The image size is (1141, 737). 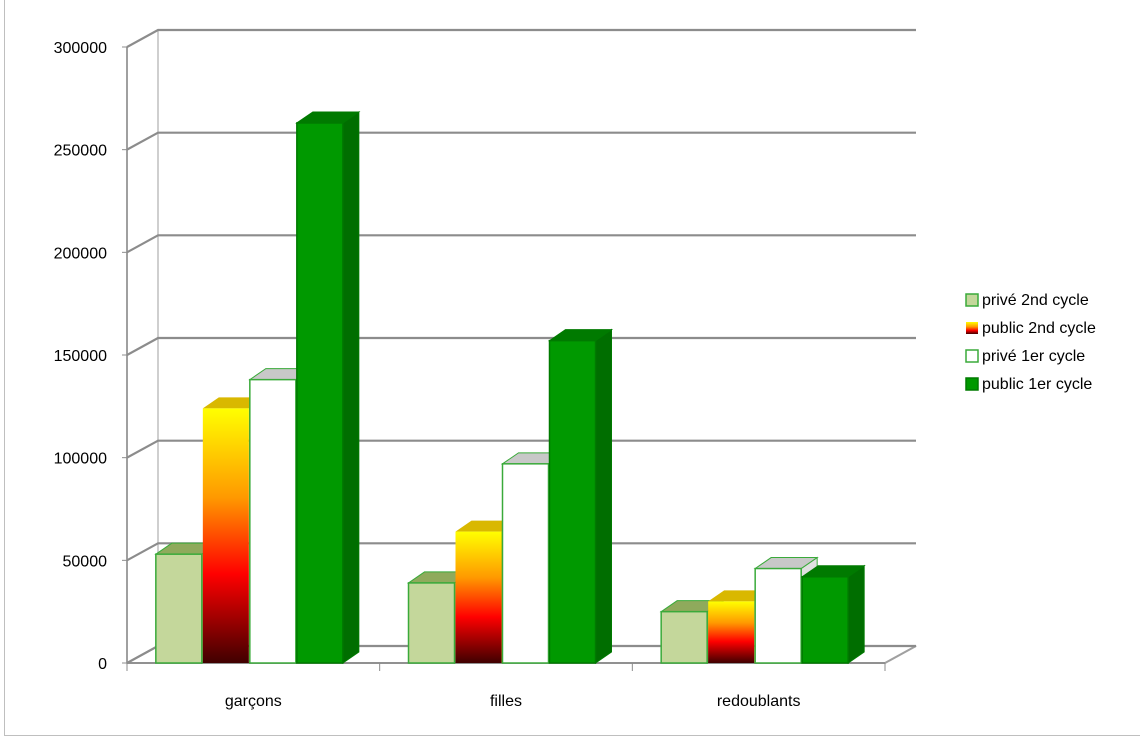 I want to click on legend-label: public 1er cycle, so click(x=1037, y=384).